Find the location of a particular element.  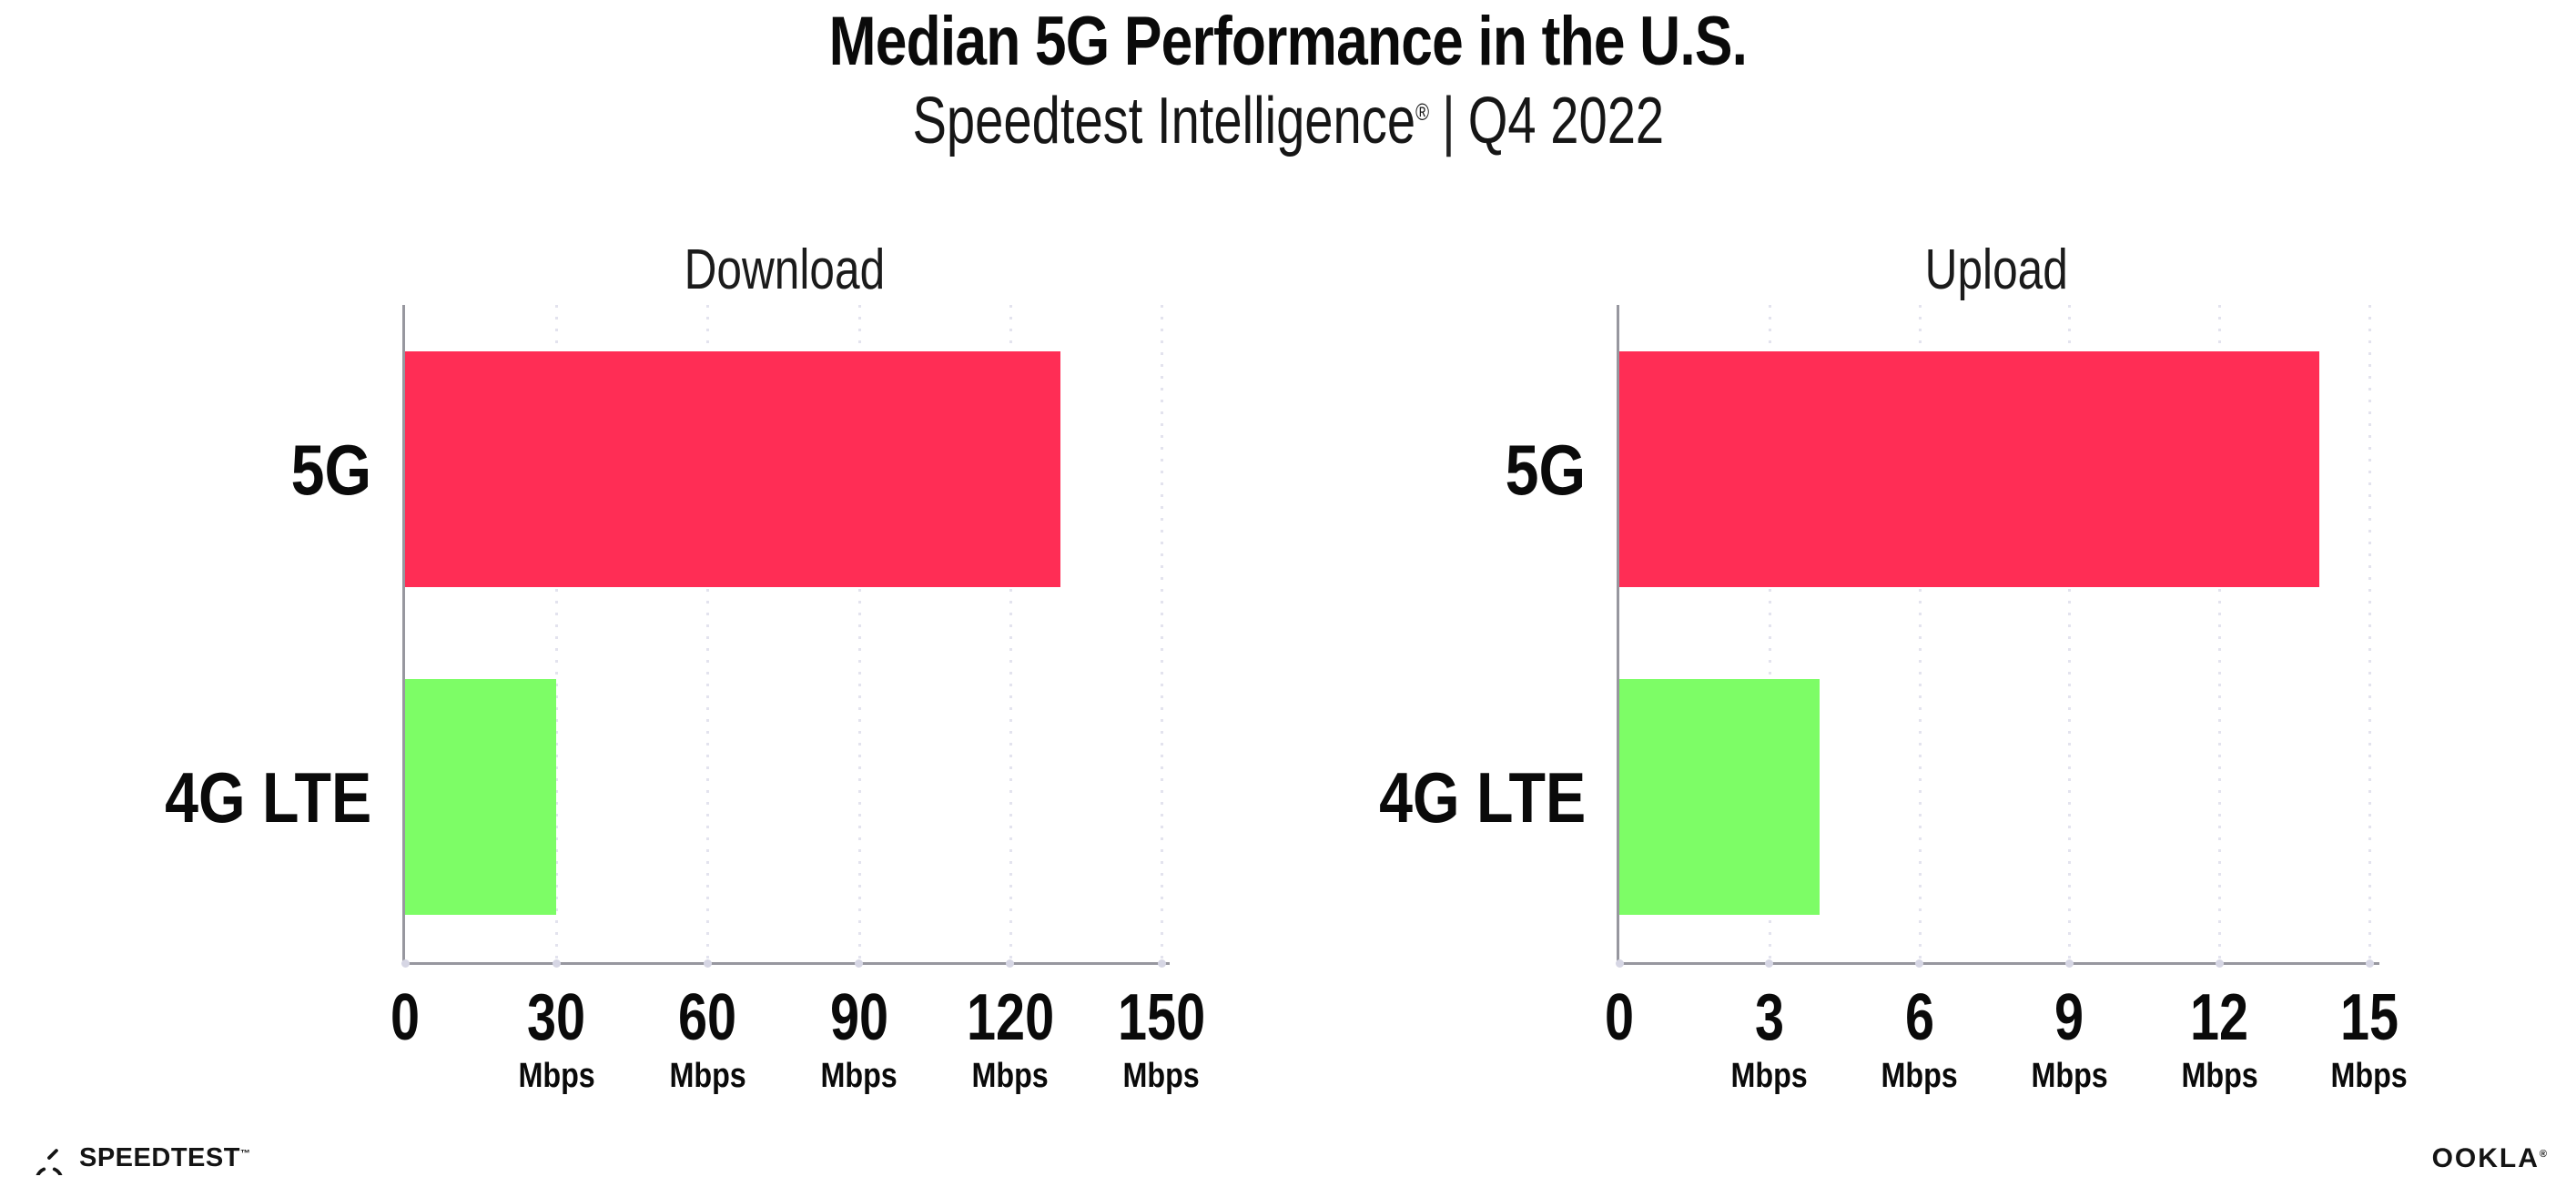

download-tick-unit-90: Mbps is located at coordinates (859, 1076).